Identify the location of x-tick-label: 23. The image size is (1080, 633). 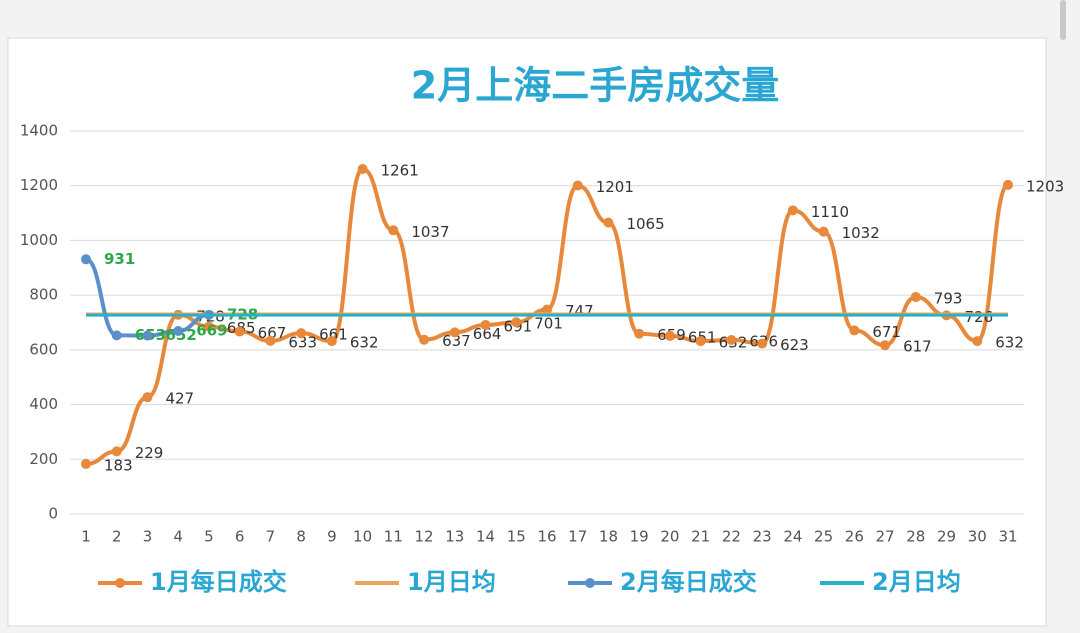
(762, 537).